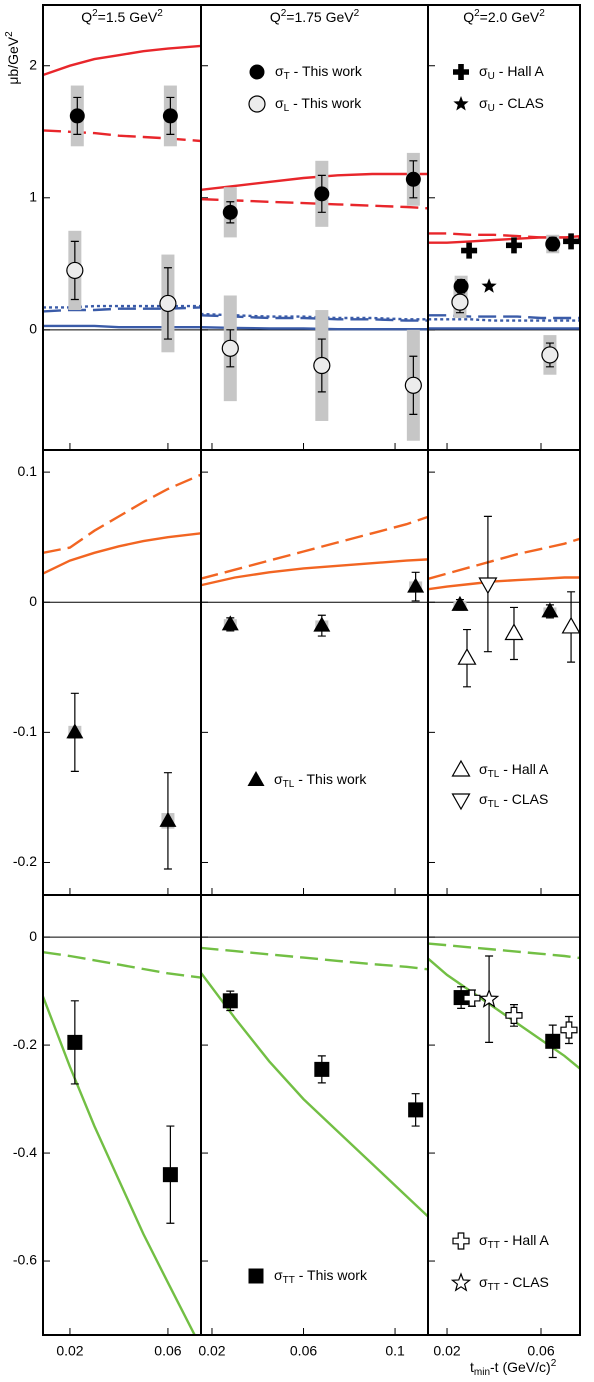  Describe the element at coordinates (167, 1351) in the screenshot. I see `x-tick-label: 0.06` at that location.